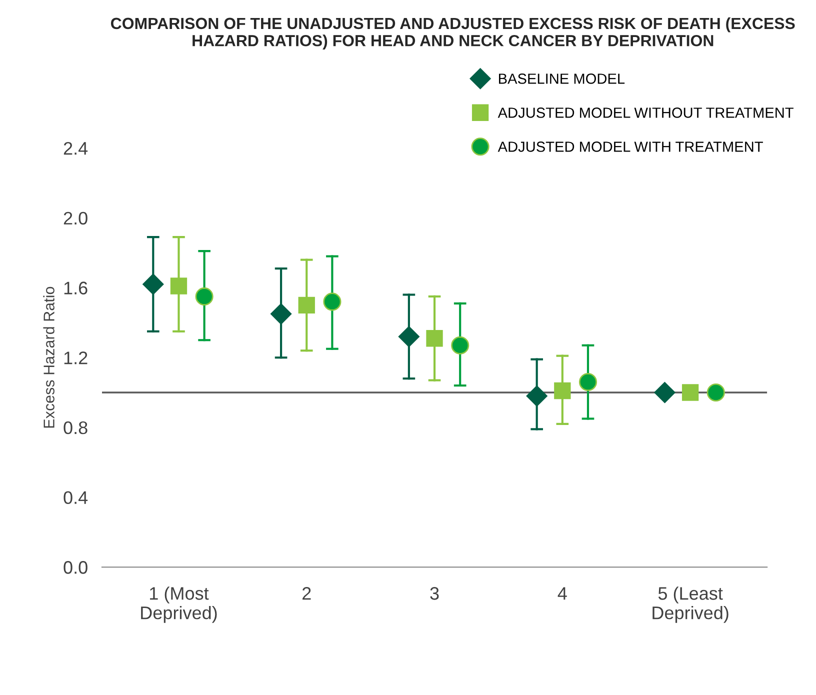 The width and height of the screenshot is (816, 695). Describe the element at coordinates (76, 567) in the screenshot. I see `y-tick-label: 0.0` at that location.